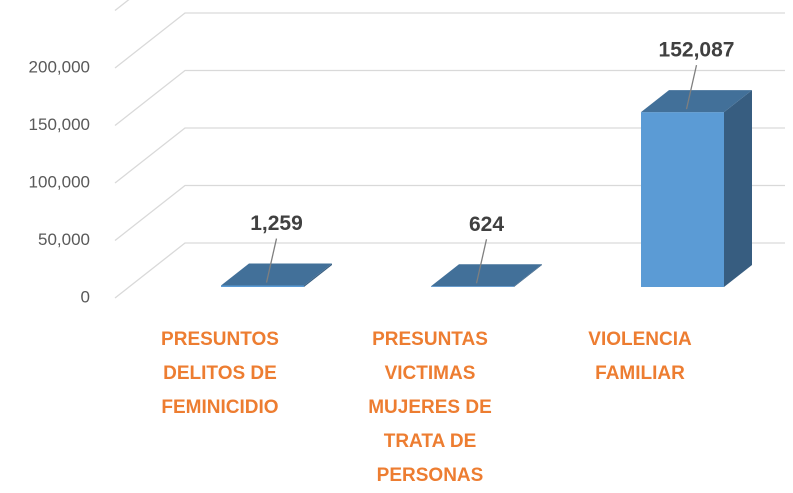 The image size is (793, 493). I want to click on value-label: 624, so click(486, 224).